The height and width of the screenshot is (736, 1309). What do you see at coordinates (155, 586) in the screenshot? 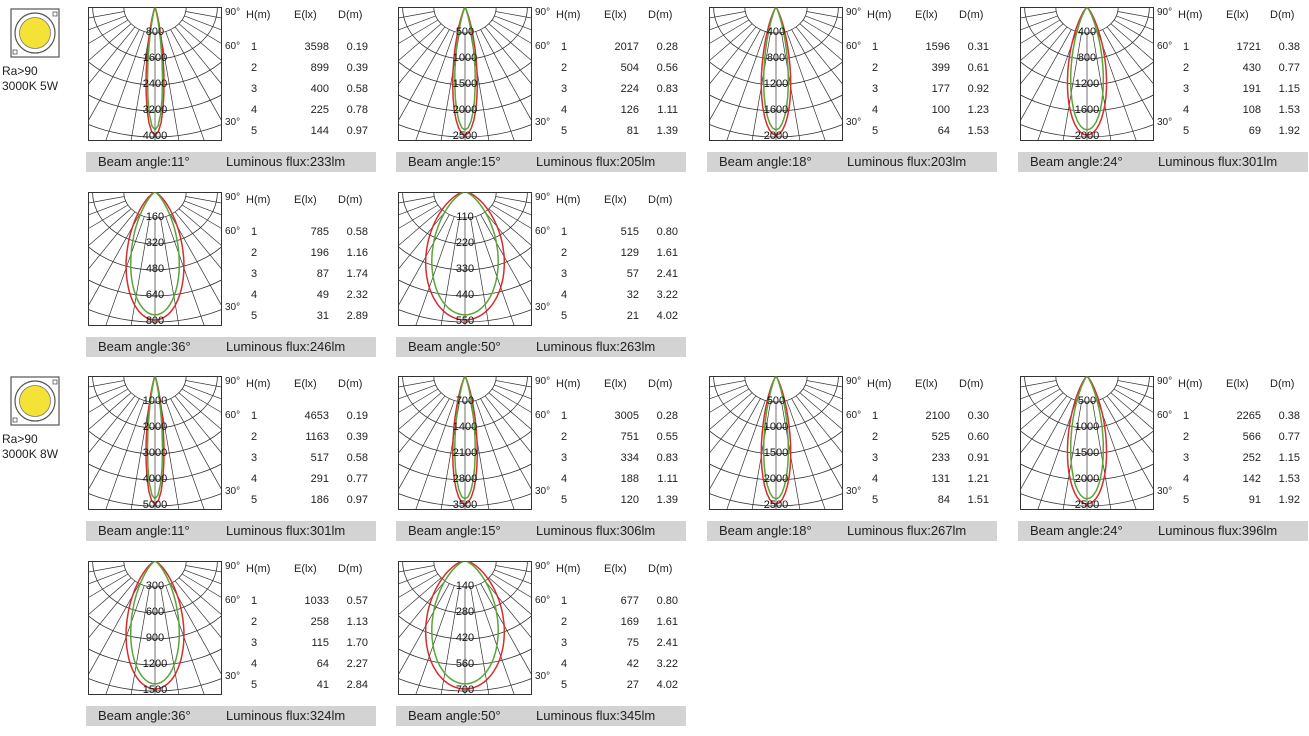
I see `ring-label: 300` at bounding box center [155, 586].